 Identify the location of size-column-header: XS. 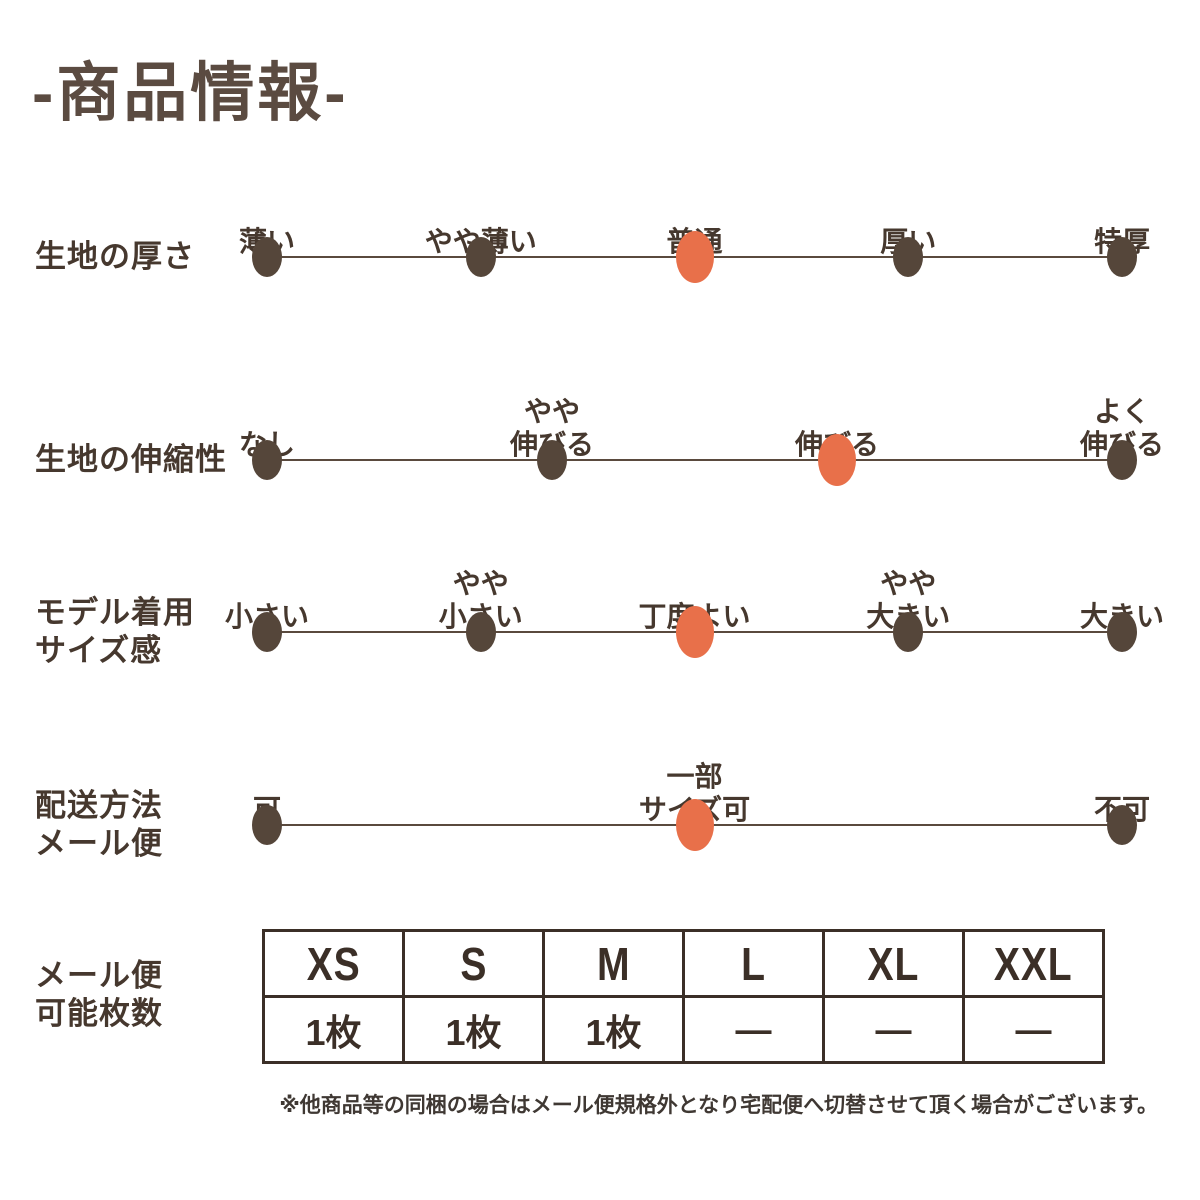
(333, 963).